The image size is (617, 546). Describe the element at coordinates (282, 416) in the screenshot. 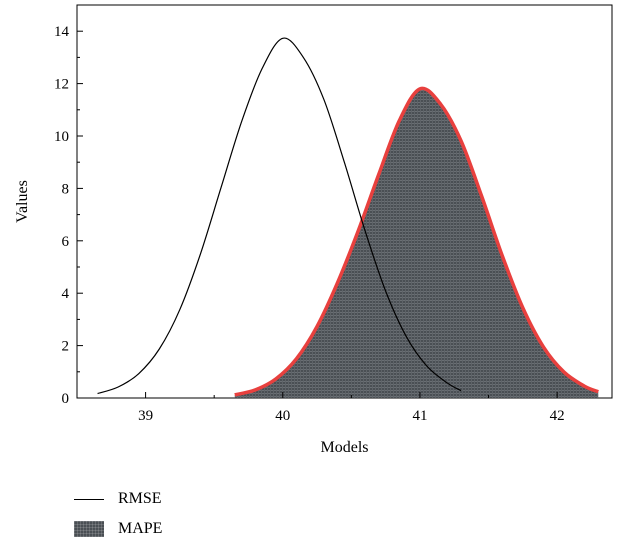

I see `x-tick-label-40: 40` at that location.